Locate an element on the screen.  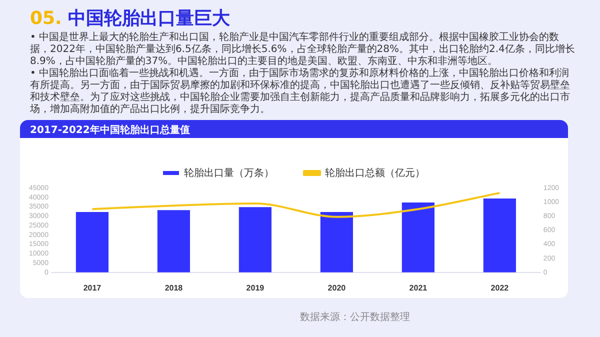
x-tick-label: 2021 is located at coordinates (418, 287).